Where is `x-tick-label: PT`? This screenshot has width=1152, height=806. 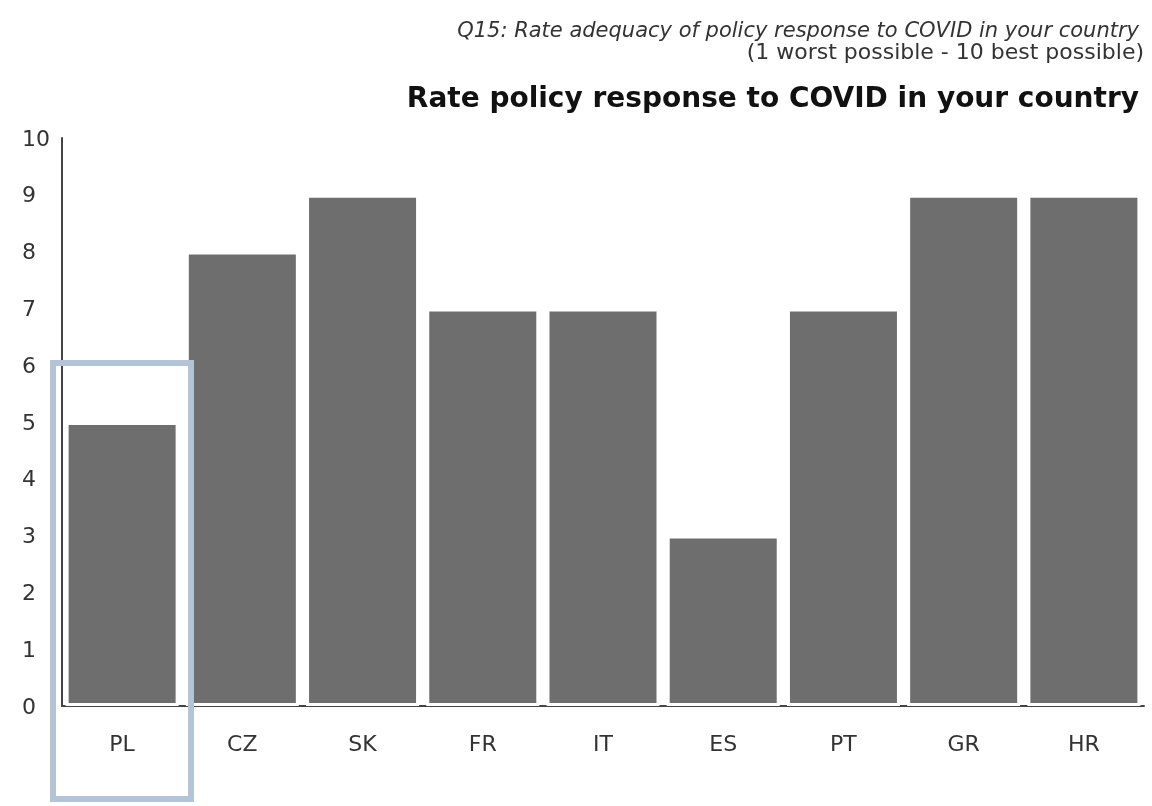 x-tick-label: PT is located at coordinates (844, 743).